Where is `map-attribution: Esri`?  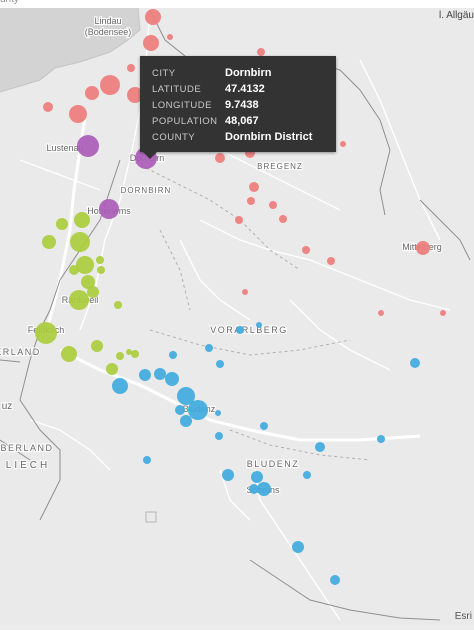
map-attribution: Esri is located at coordinates (463, 616).